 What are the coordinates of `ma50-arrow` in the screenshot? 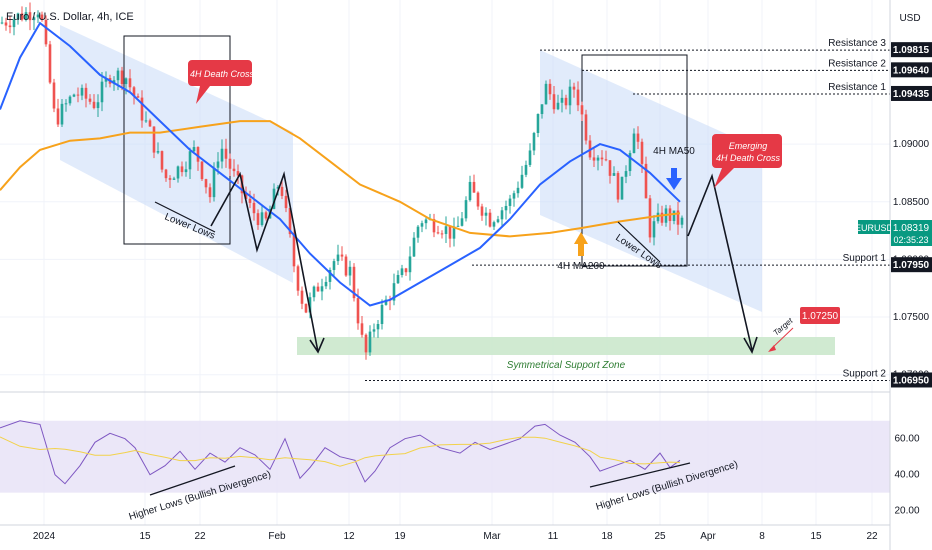 It's located at (674, 179).